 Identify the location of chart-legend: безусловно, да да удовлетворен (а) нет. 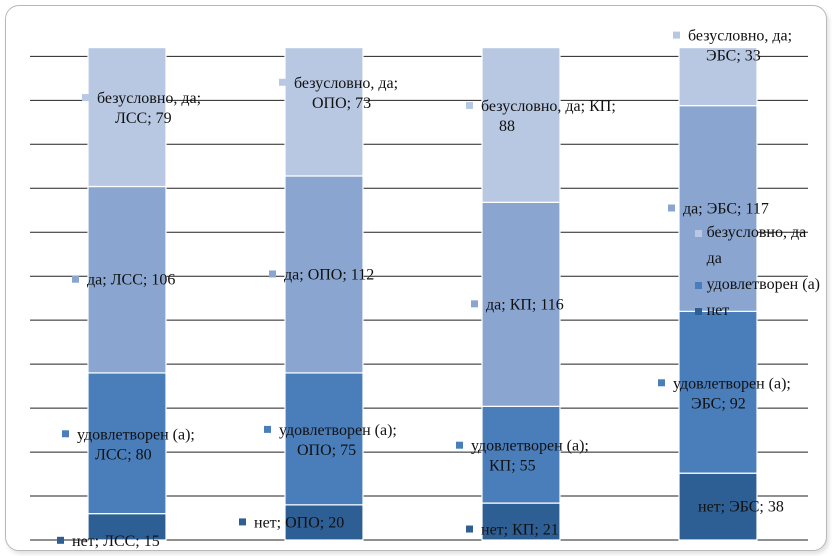
(757, 272).